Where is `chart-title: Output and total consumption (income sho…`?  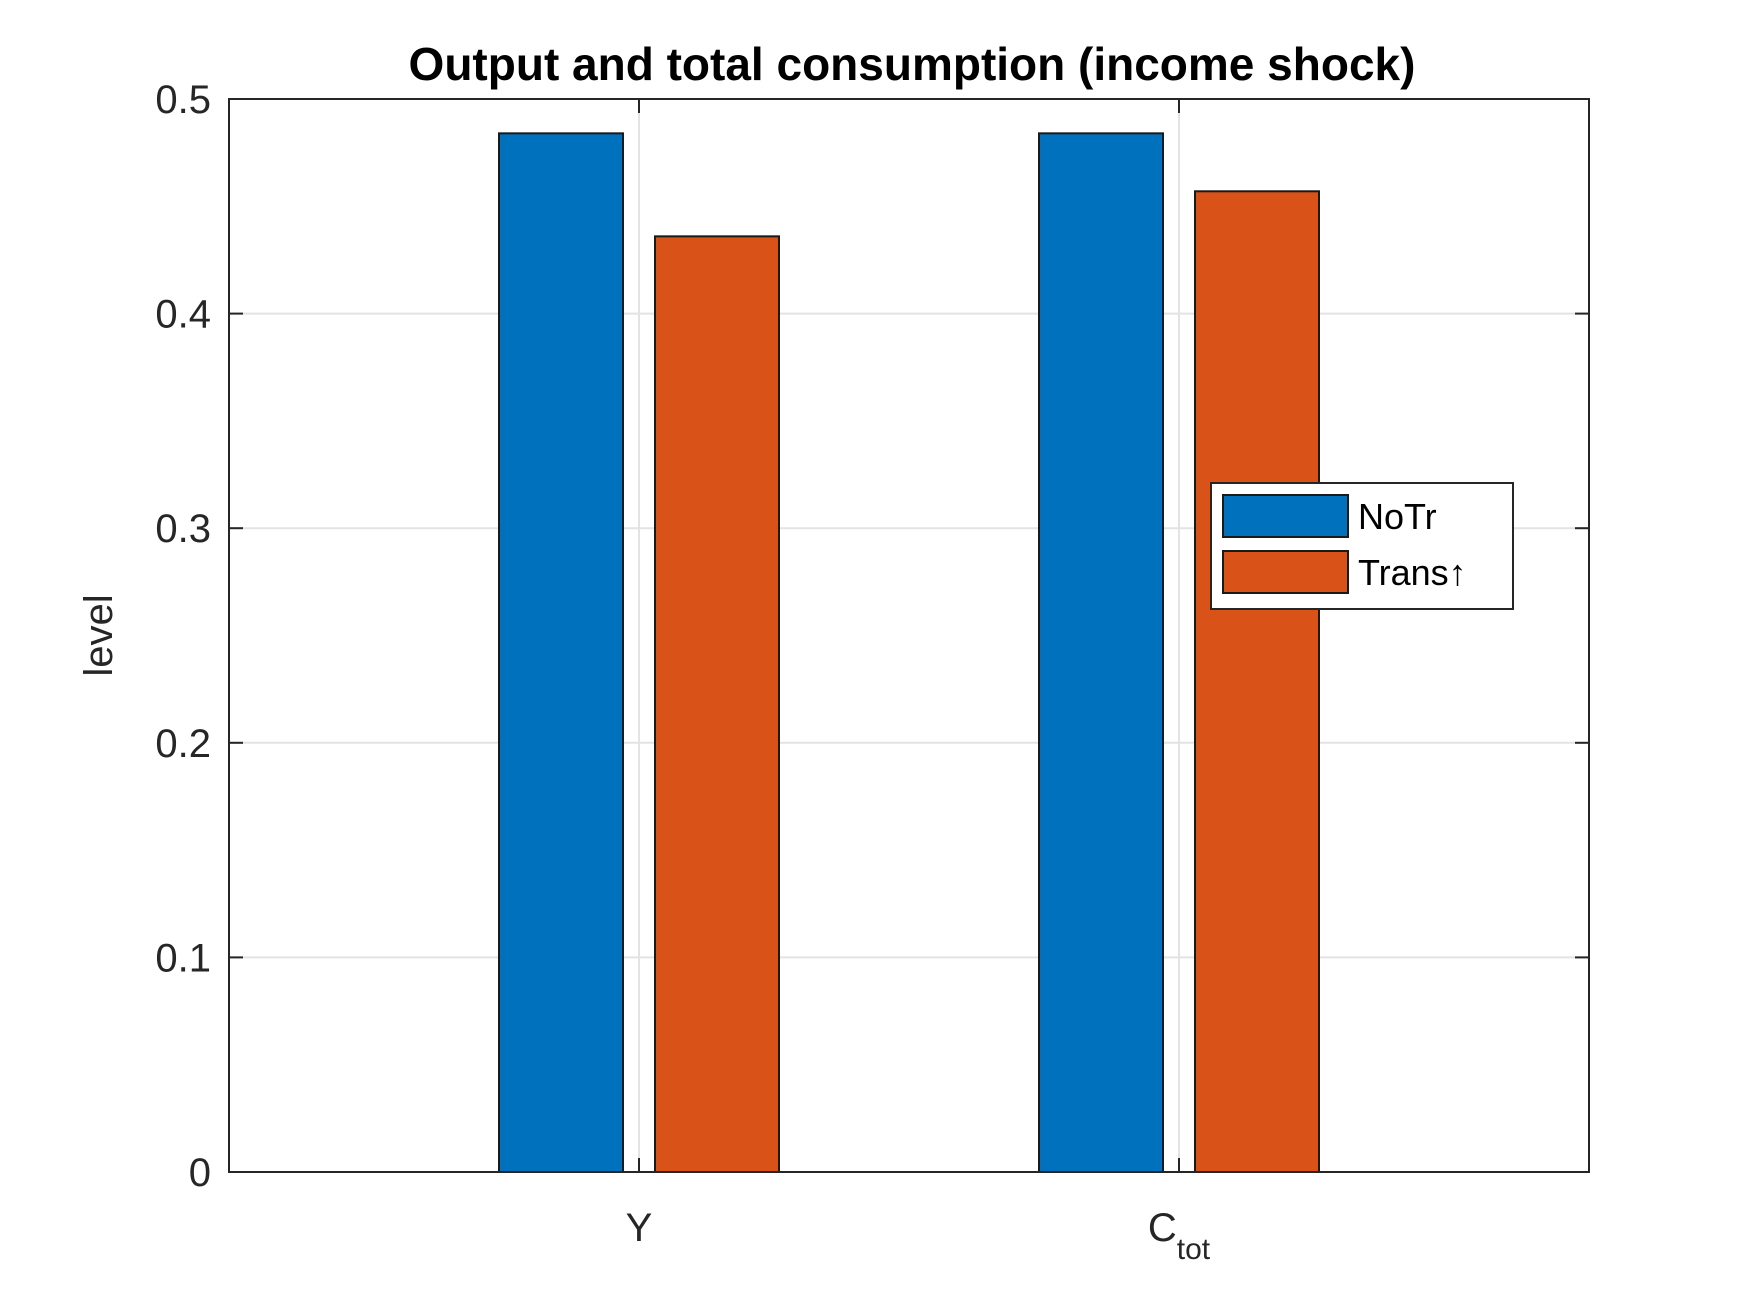 chart-title: Output and total consumption (income sho… is located at coordinates (912, 64).